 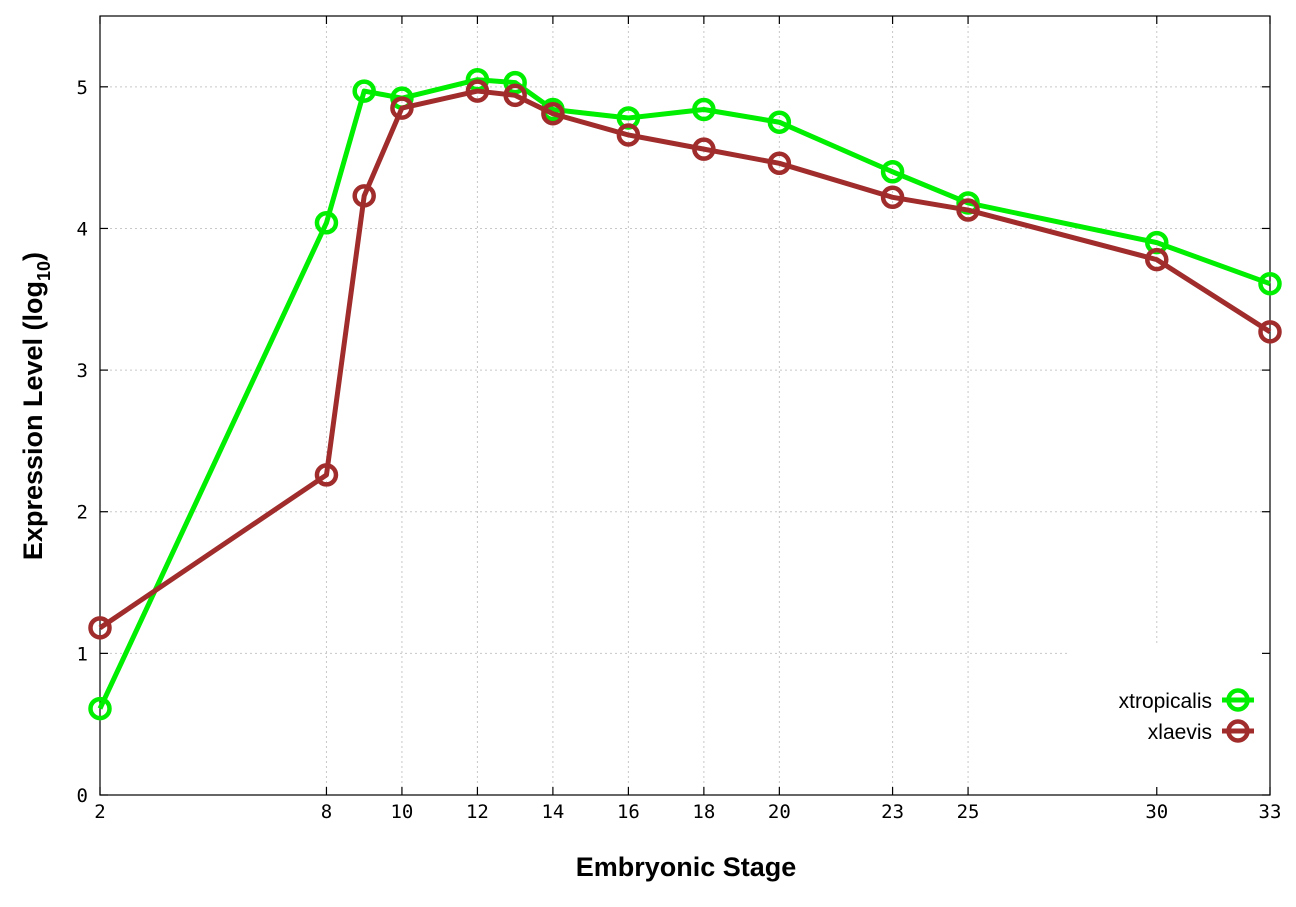 What do you see at coordinates (686, 867) in the screenshot?
I see `x-axis-title: Embryonic Stage` at bounding box center [686, 867].